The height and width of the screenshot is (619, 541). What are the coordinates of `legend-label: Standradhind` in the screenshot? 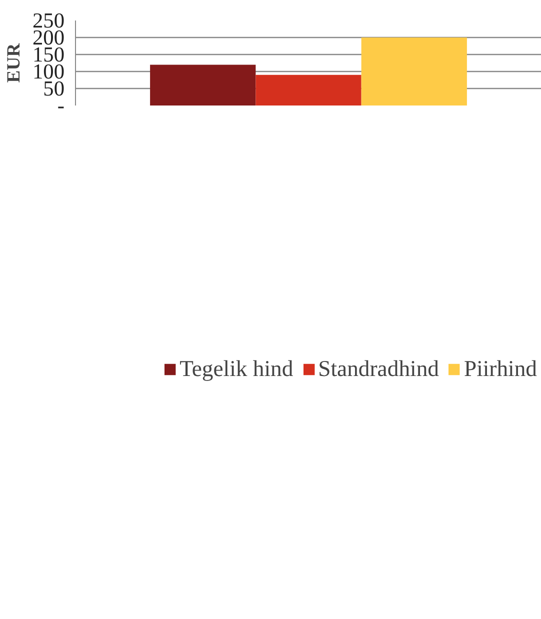 It's located at (378, 369).